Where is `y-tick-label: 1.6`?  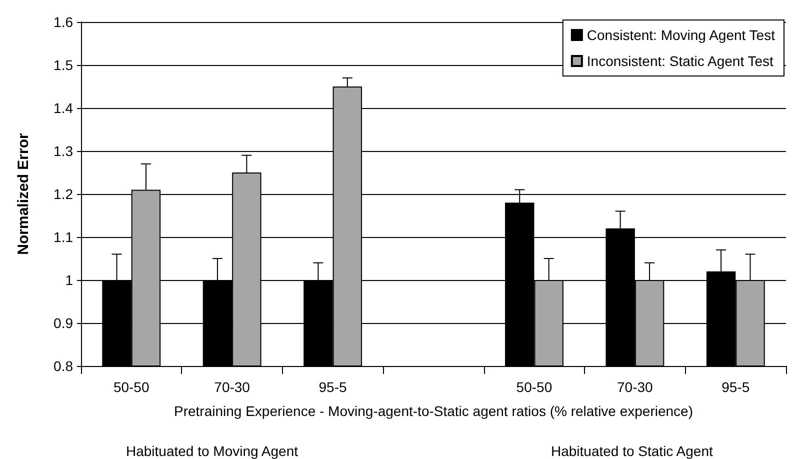
y-tick-label: 1.6 is located at coordinates (64, 22).